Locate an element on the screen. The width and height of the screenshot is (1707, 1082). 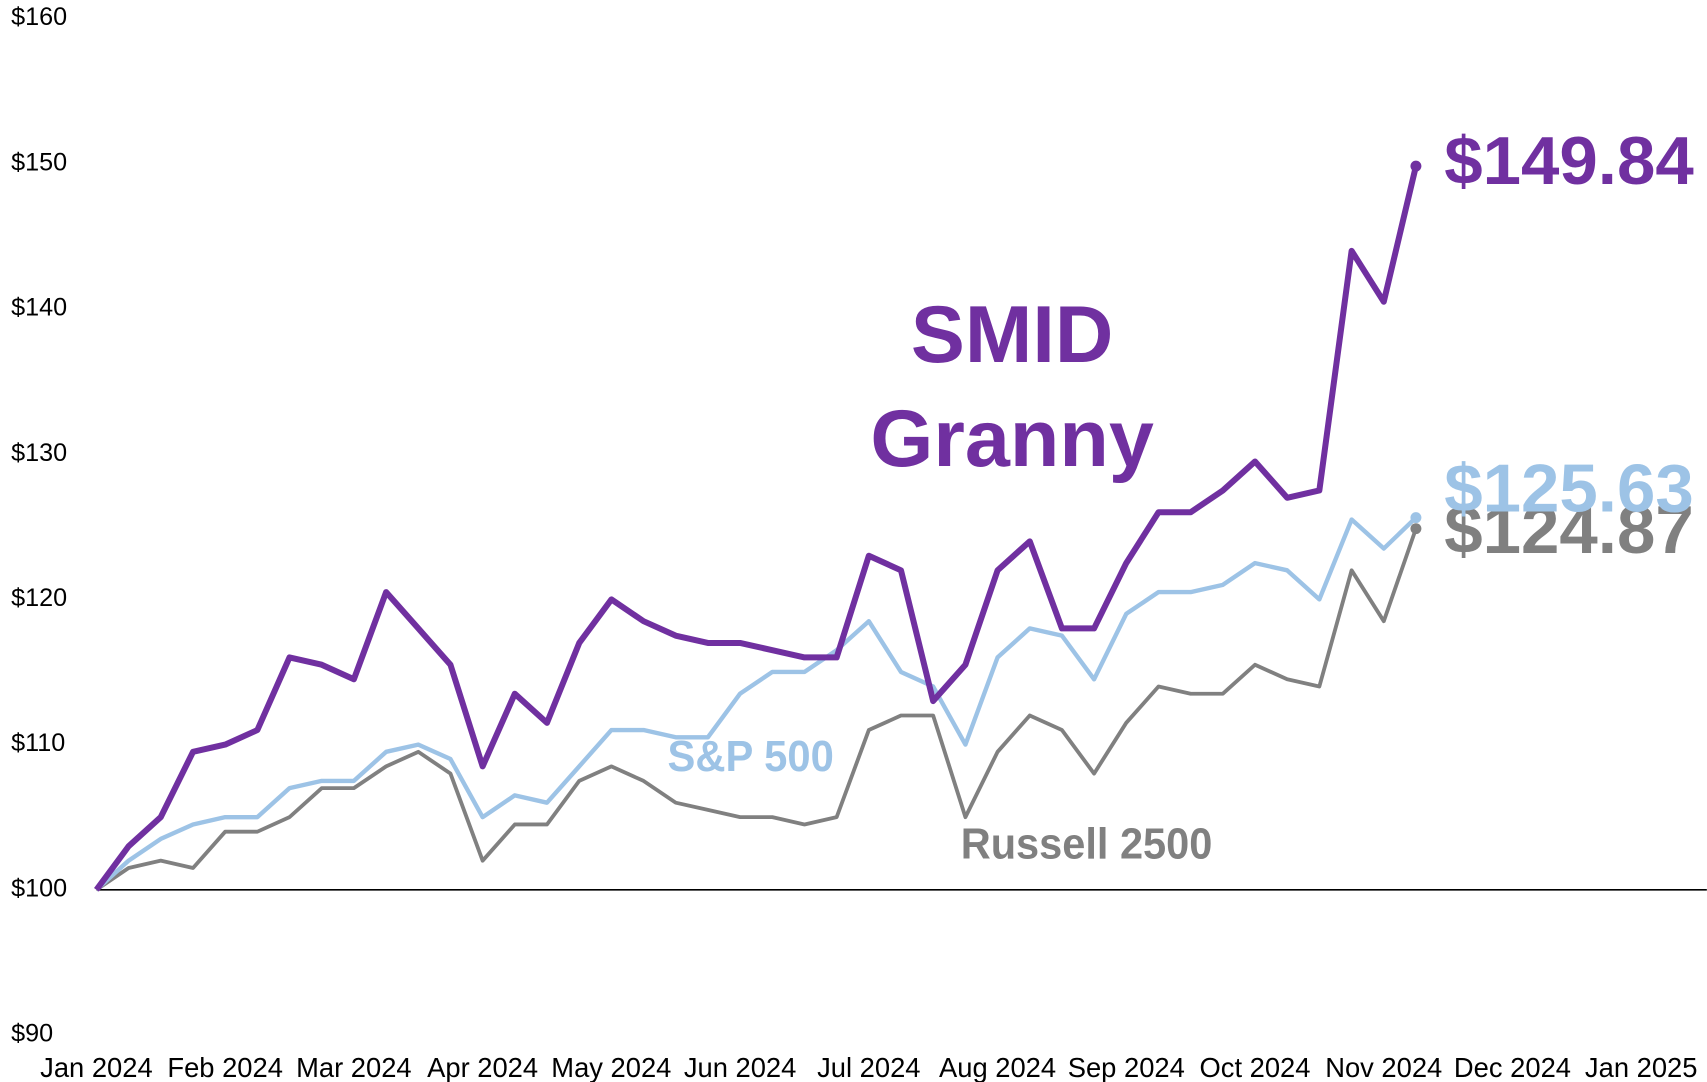
x-tick-label: Dec 2024 is located at coordinates (1512, 1067).